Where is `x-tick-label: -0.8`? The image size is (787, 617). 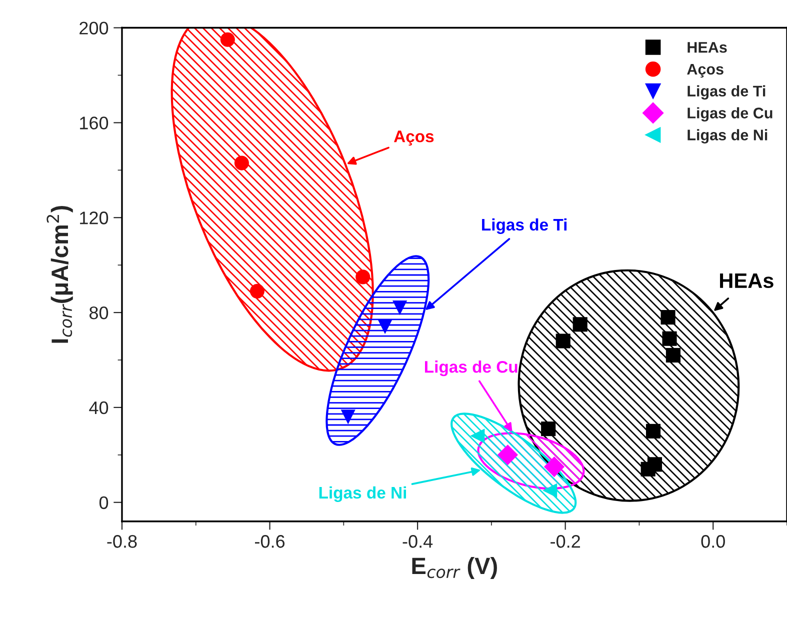 x-tick-label: -0.8 is located at coordinates (122, 541).